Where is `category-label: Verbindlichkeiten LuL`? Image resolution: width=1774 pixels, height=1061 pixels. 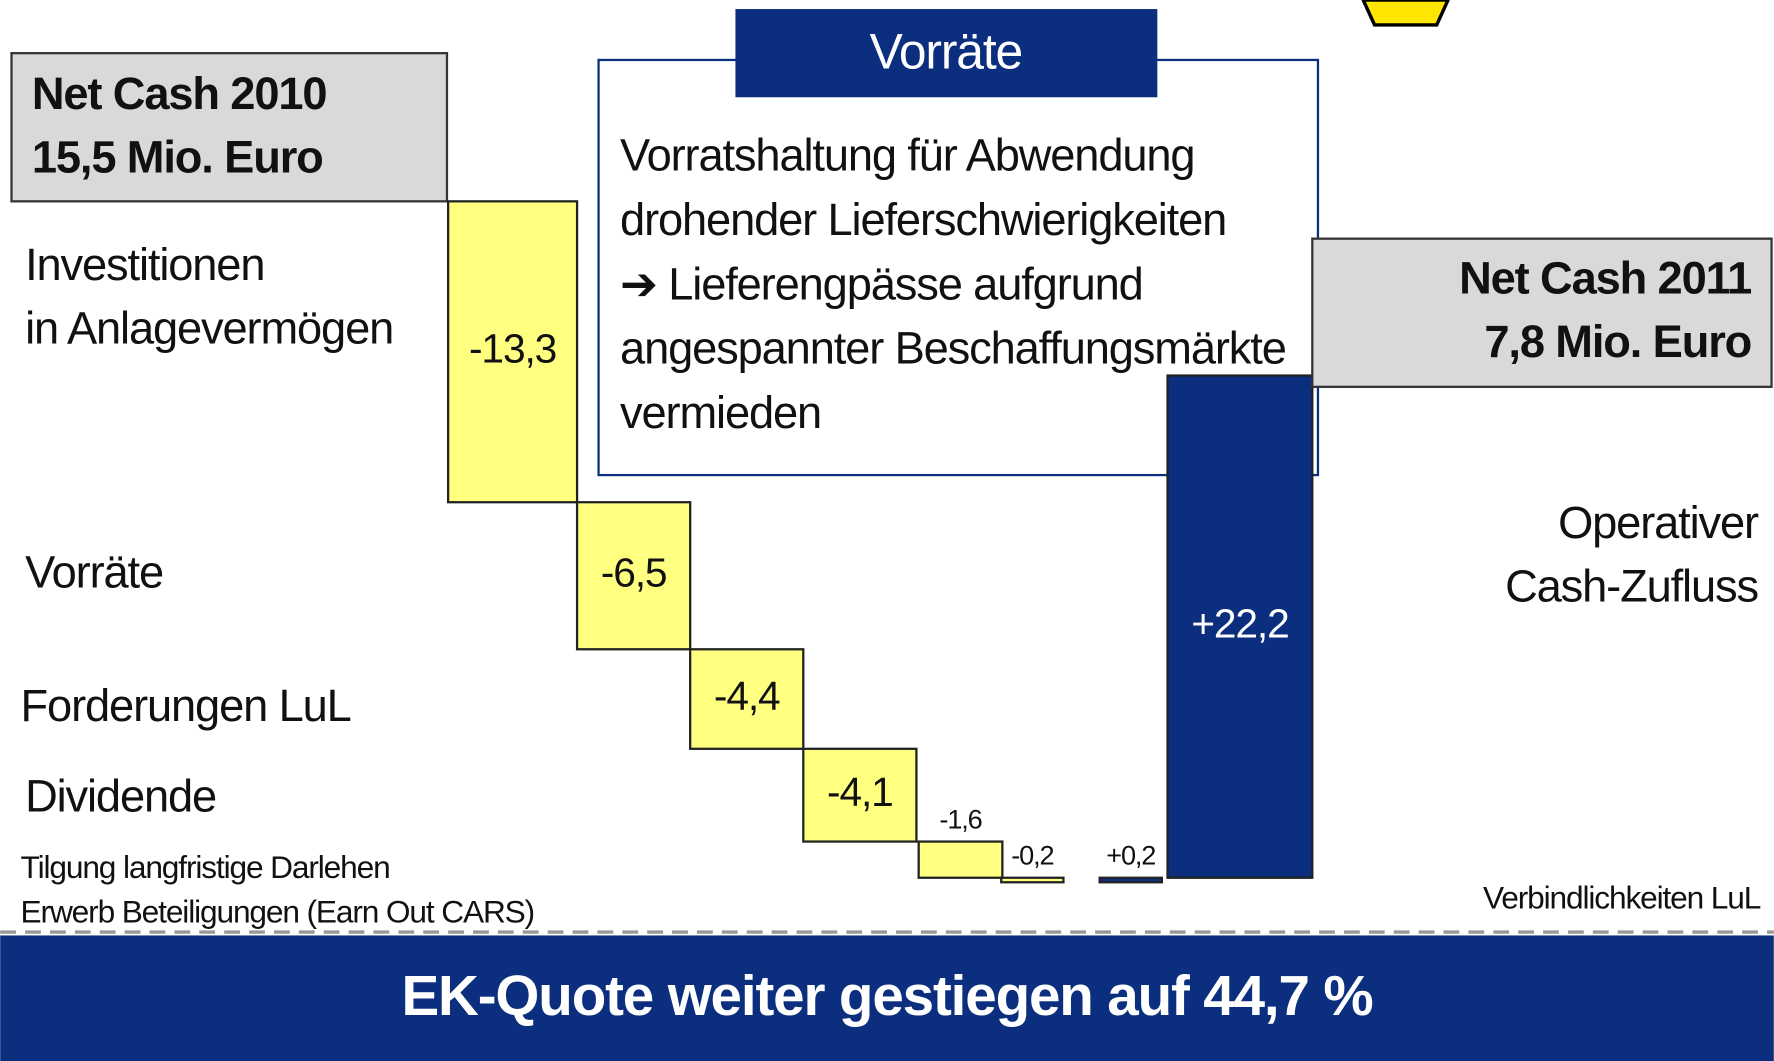 category-label: Verbindlichkeiten LuL is located at coordinates (1622, 898).